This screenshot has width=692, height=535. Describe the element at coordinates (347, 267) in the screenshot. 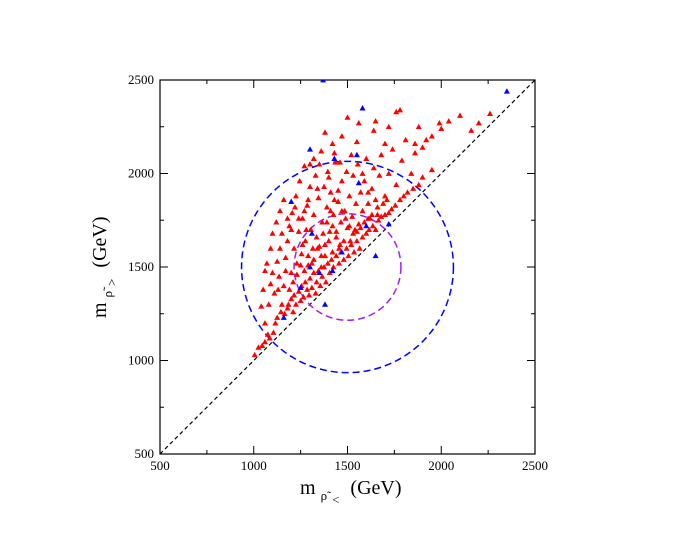

I see `circle-large` at that location.